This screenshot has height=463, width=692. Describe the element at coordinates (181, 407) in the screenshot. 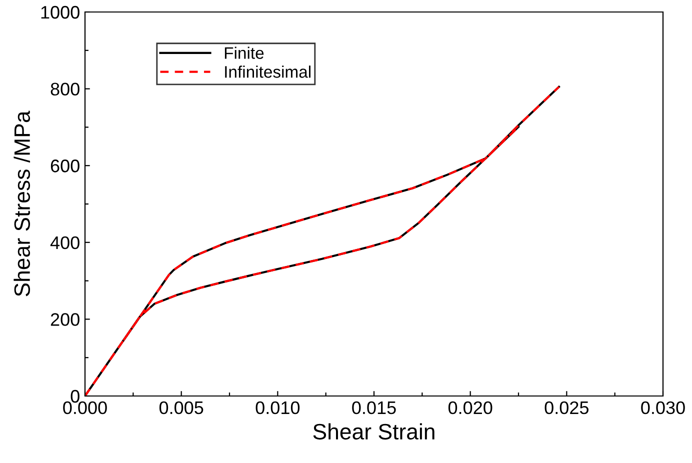

I see `x-tick-label: 0.005` at that location.